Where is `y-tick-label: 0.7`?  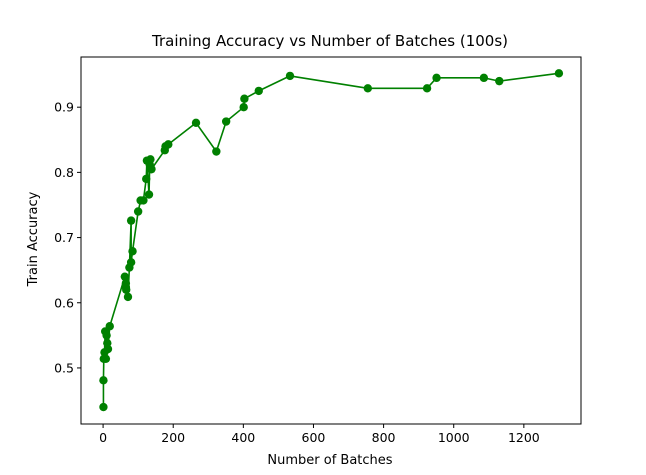 y-tick-label: 0.7 is located at coordinates (64, 237).